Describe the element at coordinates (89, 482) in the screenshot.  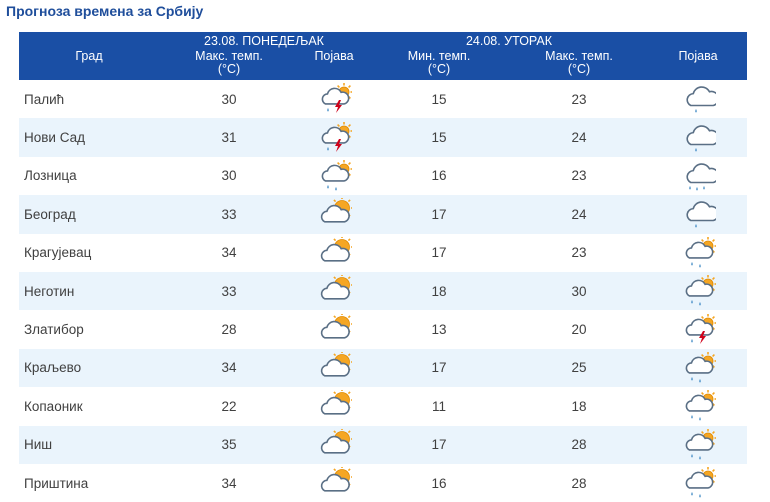
I see `city-name: Приштина` at that location.